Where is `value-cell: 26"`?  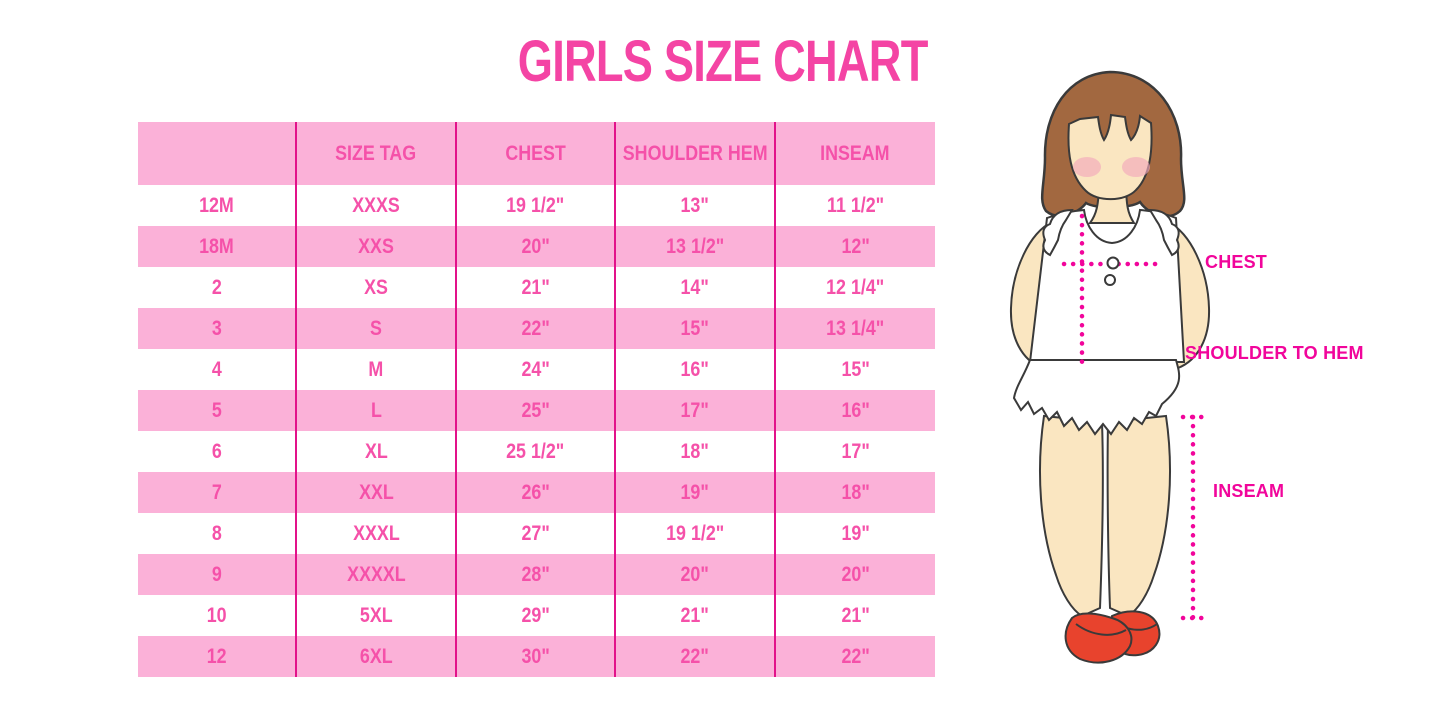 value-cell: 26" is located at coordinates (536, 492).